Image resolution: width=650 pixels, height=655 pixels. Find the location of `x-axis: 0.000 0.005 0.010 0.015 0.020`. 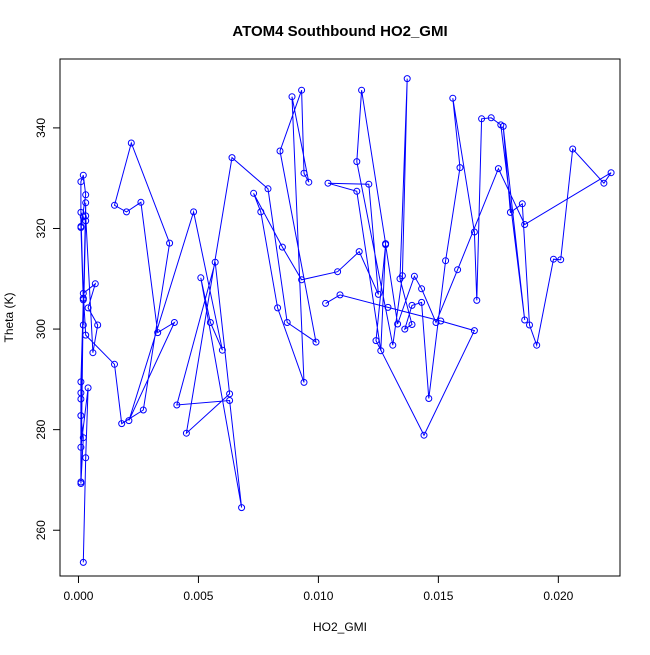

x-axis: 0.000 0.005 0.010 0.015 0.020 is located at coordinates (318, 589).